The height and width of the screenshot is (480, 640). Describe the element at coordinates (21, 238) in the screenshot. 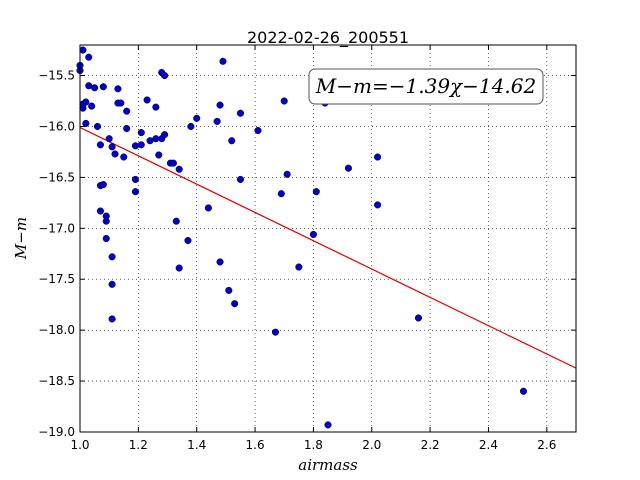

I see `y-axis-label: M−m` at that location.